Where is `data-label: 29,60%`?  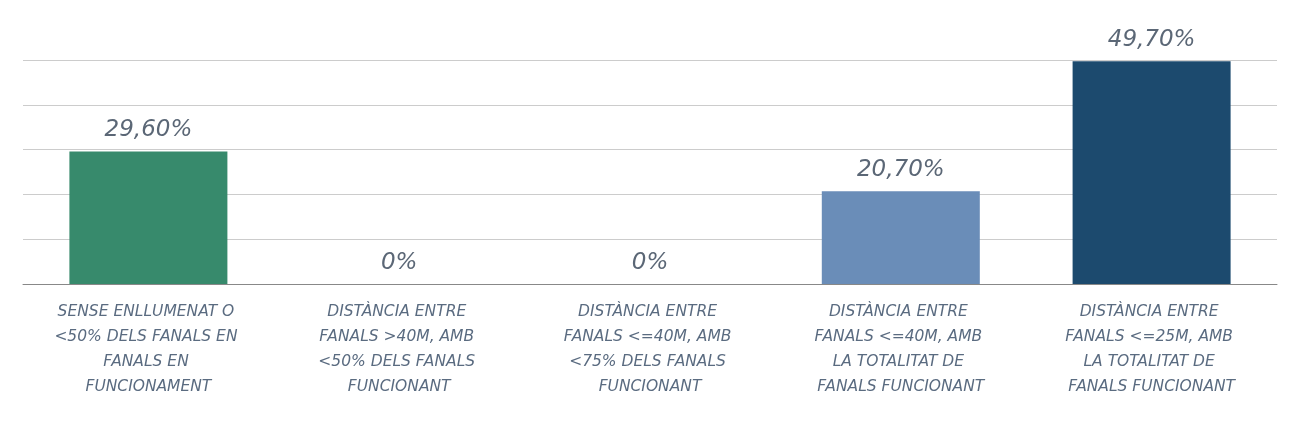 data-label: 29,60% is located at coordinates (148, 127).